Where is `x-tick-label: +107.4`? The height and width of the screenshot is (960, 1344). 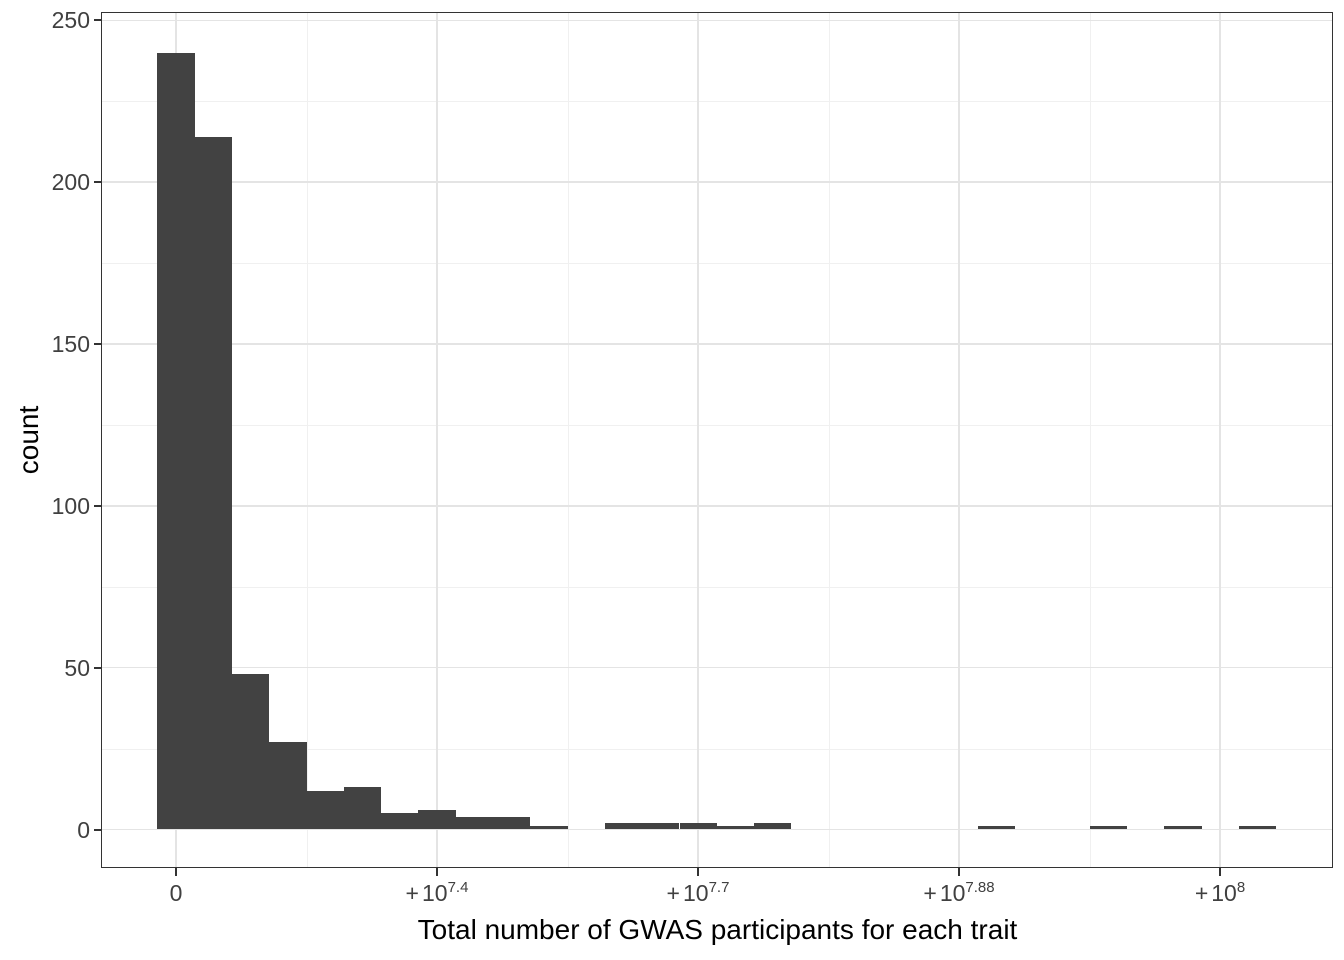
x-tick-label: +107.4 is located at coordinates (437, 893).